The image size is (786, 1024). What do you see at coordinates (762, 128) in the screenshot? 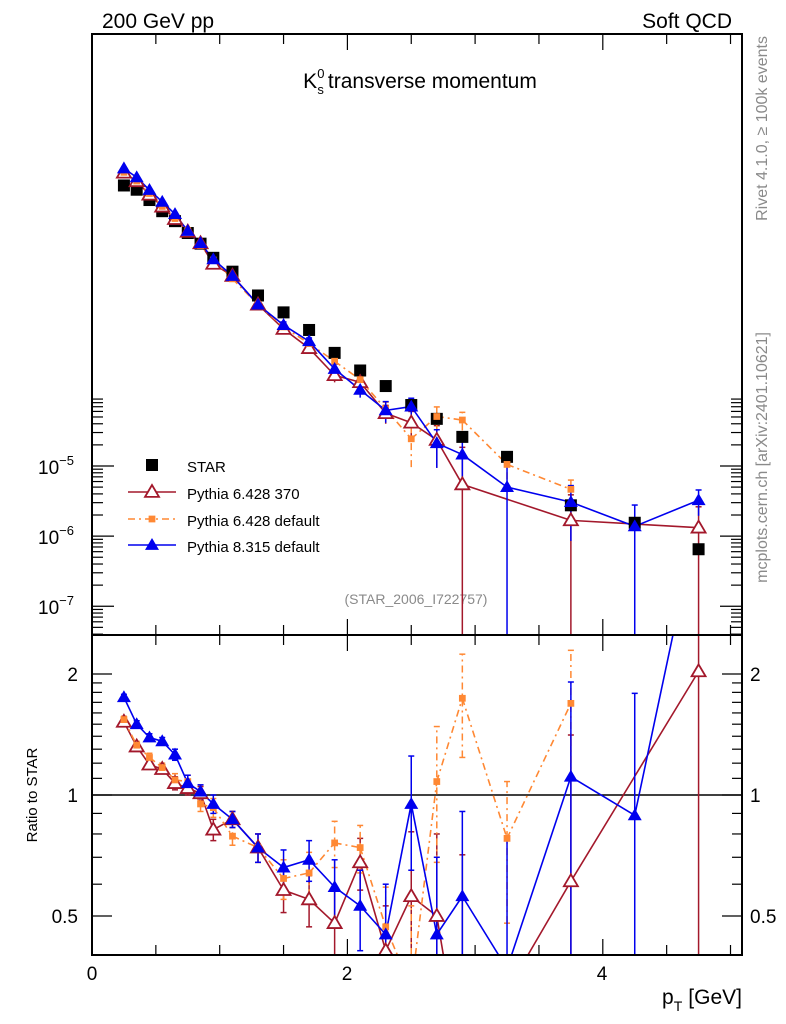
I see `side-text-top: Rivet 4.1.0, ≥ 100k events` at bounding box center [762, 128].